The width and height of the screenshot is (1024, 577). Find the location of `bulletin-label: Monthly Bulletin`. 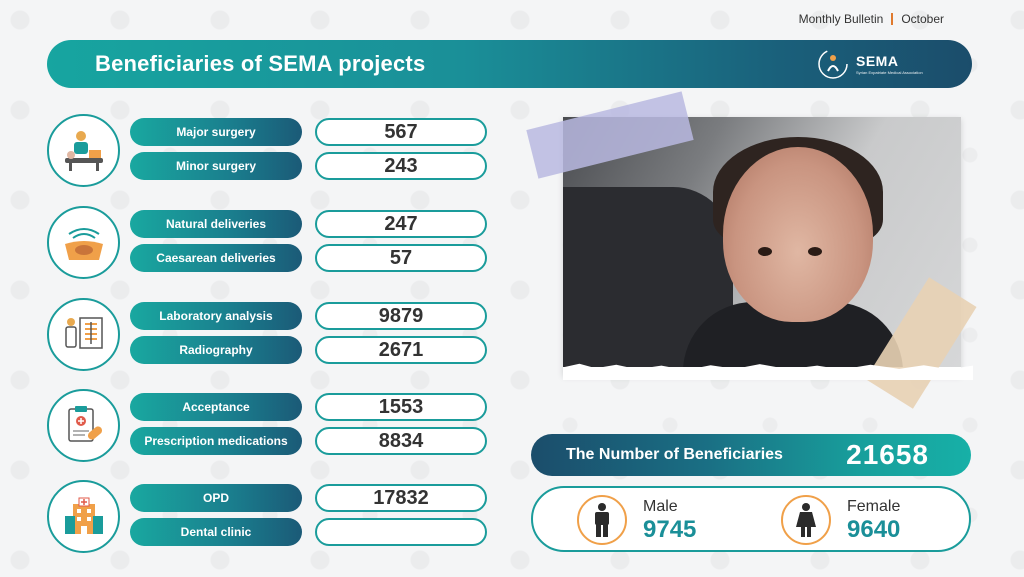

bulletin-label: Monthly Bulletin is located at coordinates (841, 19).